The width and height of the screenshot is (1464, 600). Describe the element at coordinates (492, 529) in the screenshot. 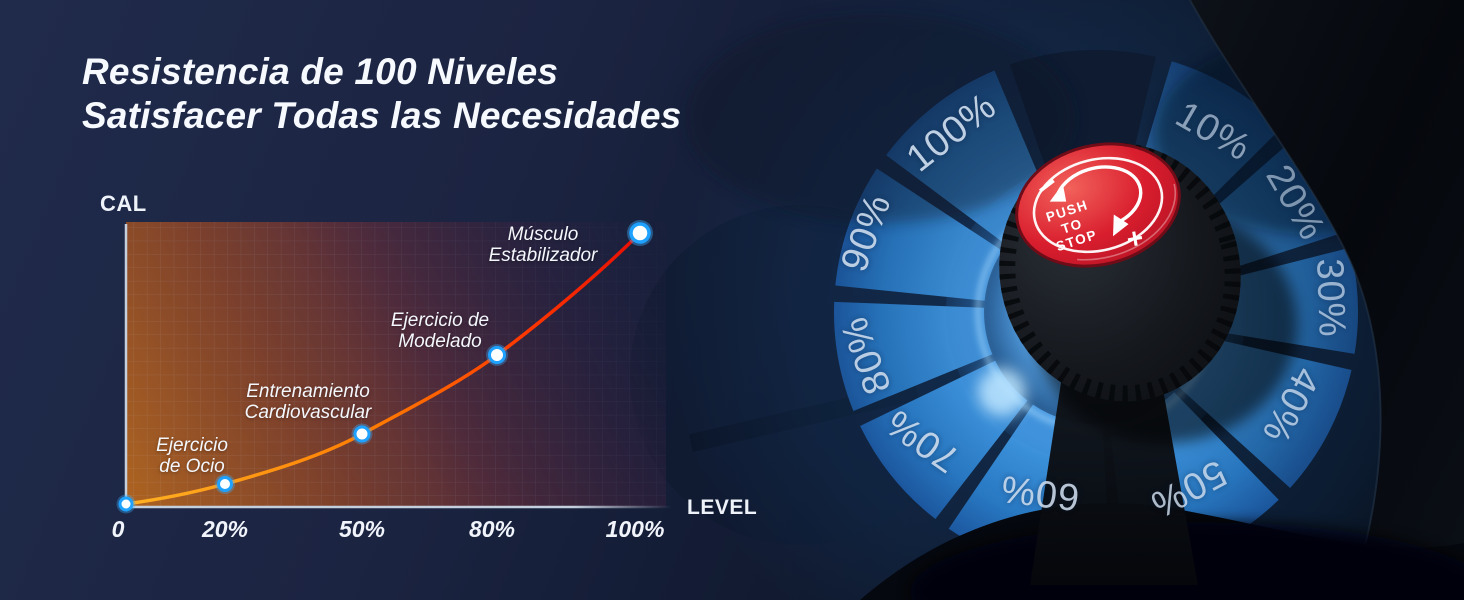

I see `x-tick-80: 80%` at that location.